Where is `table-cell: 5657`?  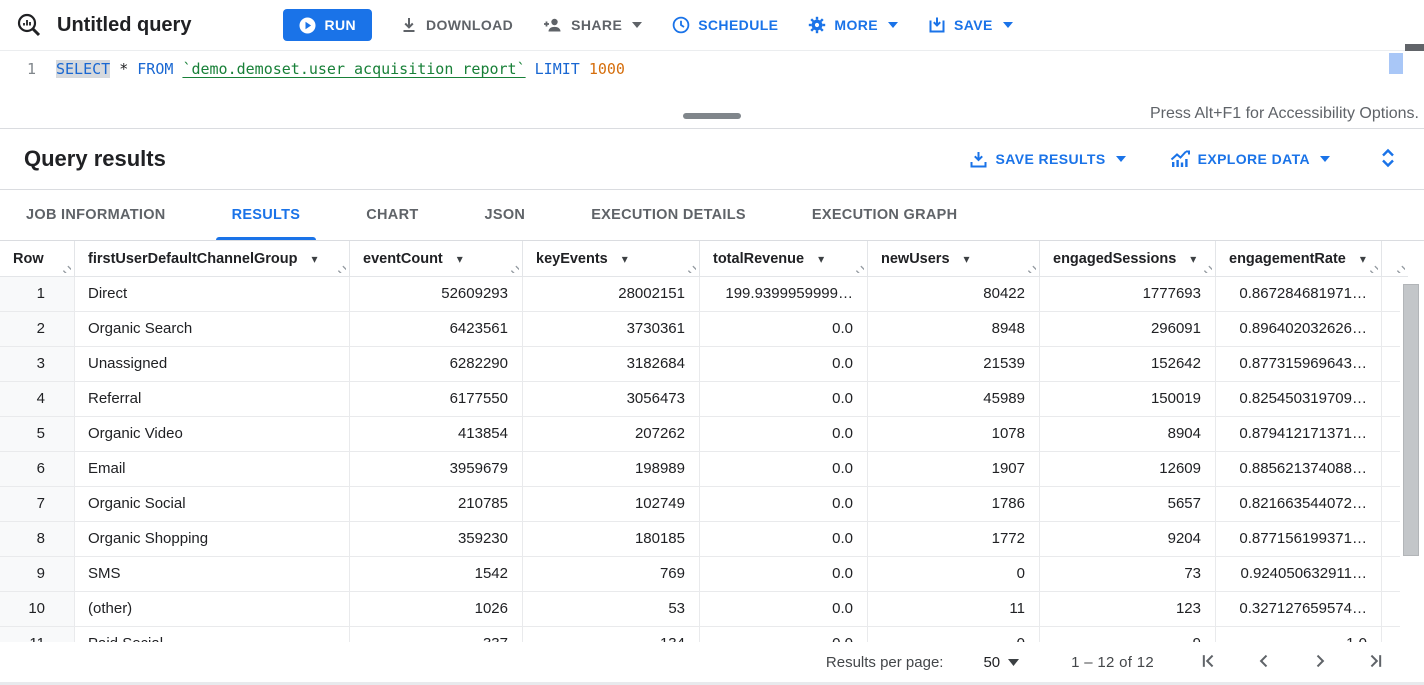 table-cell: 5657 is located at coordinates (1128, 504).